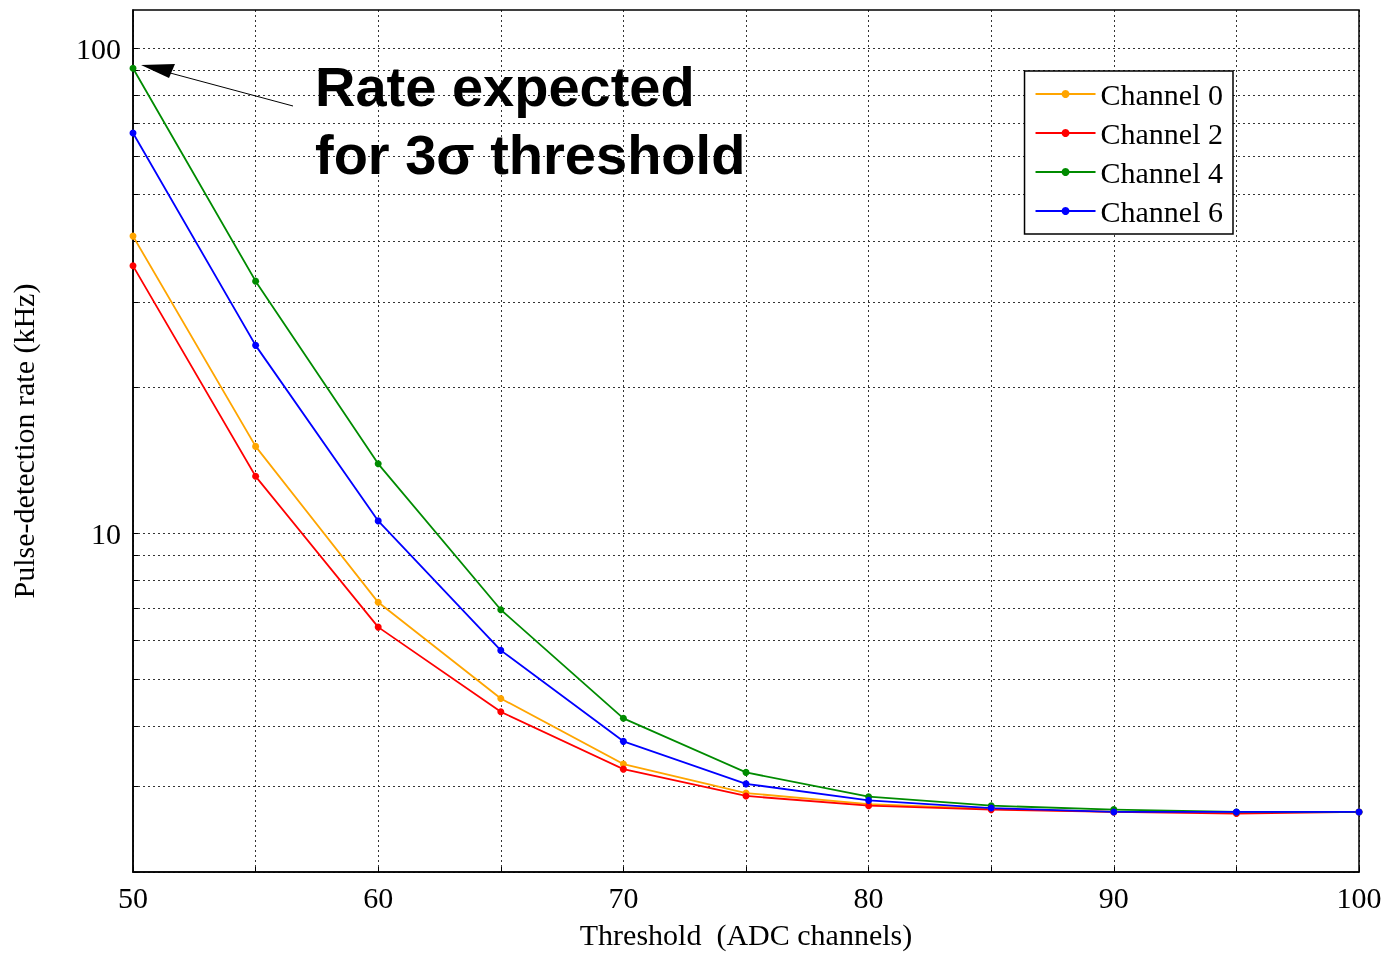 Image resolution: width=1391 pixels, height=954 pixels. Describe the element at coordinates (868, 897) in the screenshot. I see `x-tick-label: 80` at that location.